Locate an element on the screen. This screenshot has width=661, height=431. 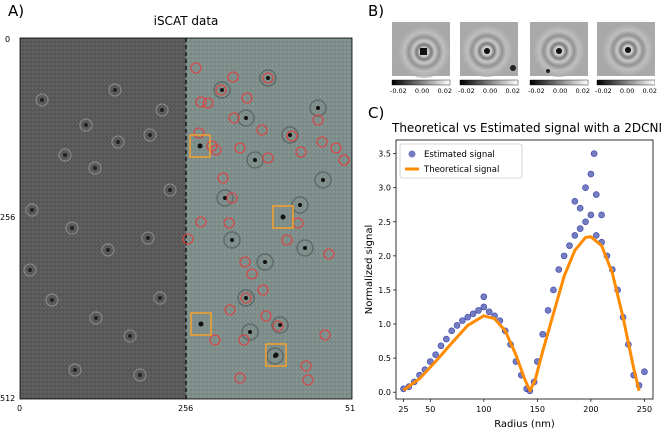
cbar-2-tick-max: 0.02 is located at coordinates (512, 91).